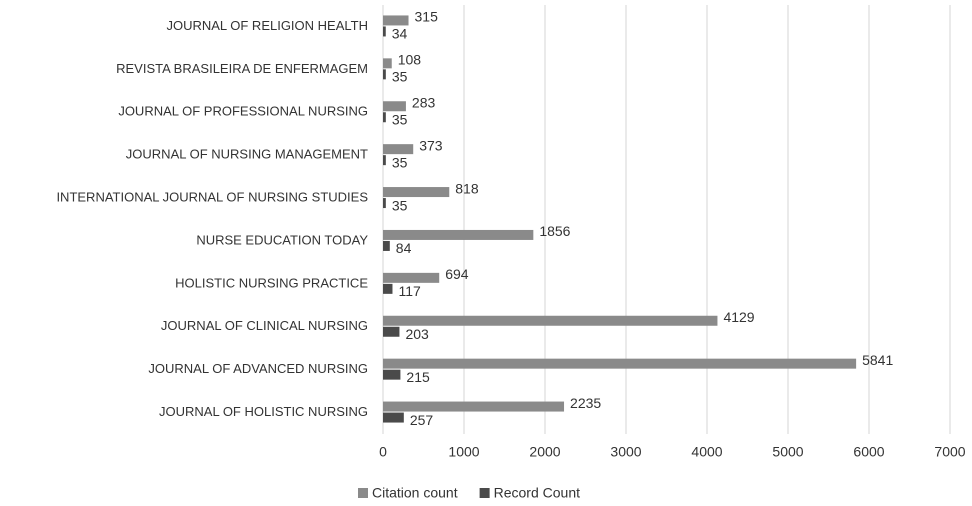 The image size is (972, 506). Describe the element at coordinates (949, 452) in the screenshot. I see `x-tick-label: 7000` at that location.